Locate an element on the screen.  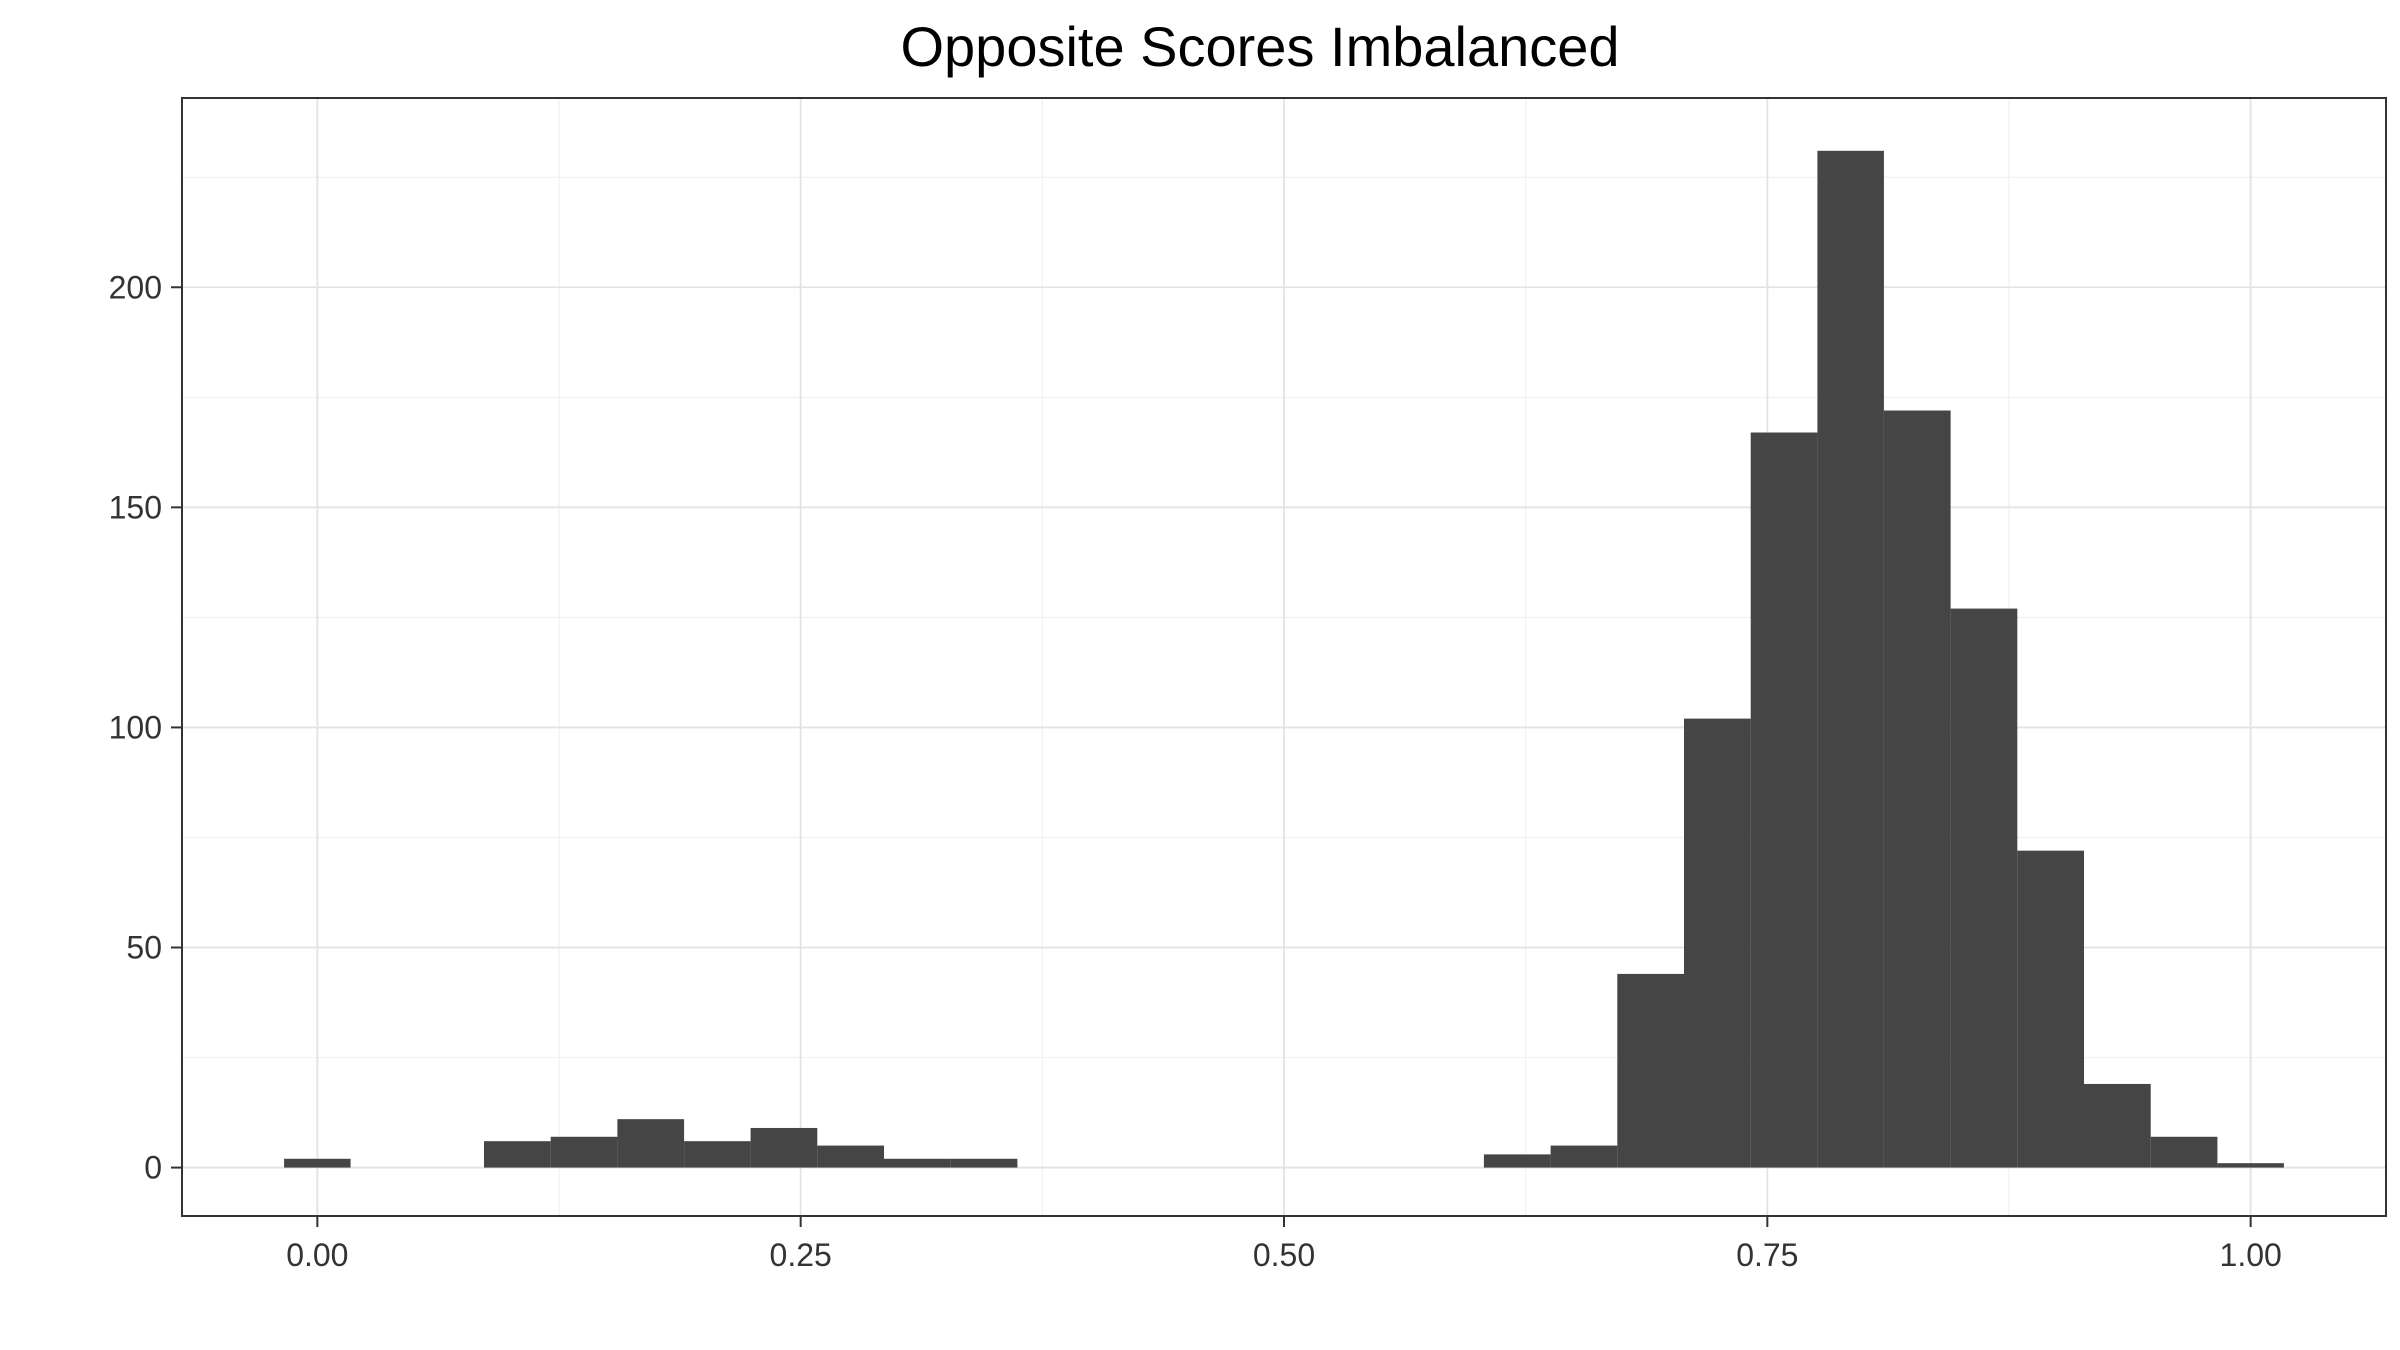
y-axis: 0 50 100 150 200 is located at coordinates (145, 727).